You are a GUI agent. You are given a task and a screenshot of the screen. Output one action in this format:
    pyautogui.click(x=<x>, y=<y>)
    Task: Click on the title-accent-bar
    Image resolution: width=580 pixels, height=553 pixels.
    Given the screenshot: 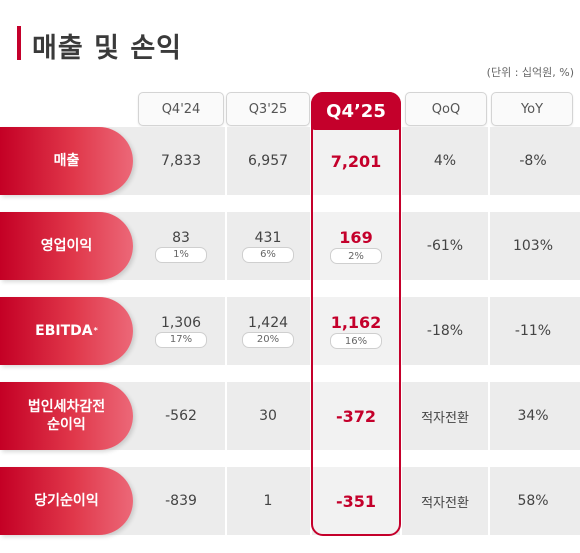 What is the action you would take?
    pyautogui.click(x=19, y=43)
    